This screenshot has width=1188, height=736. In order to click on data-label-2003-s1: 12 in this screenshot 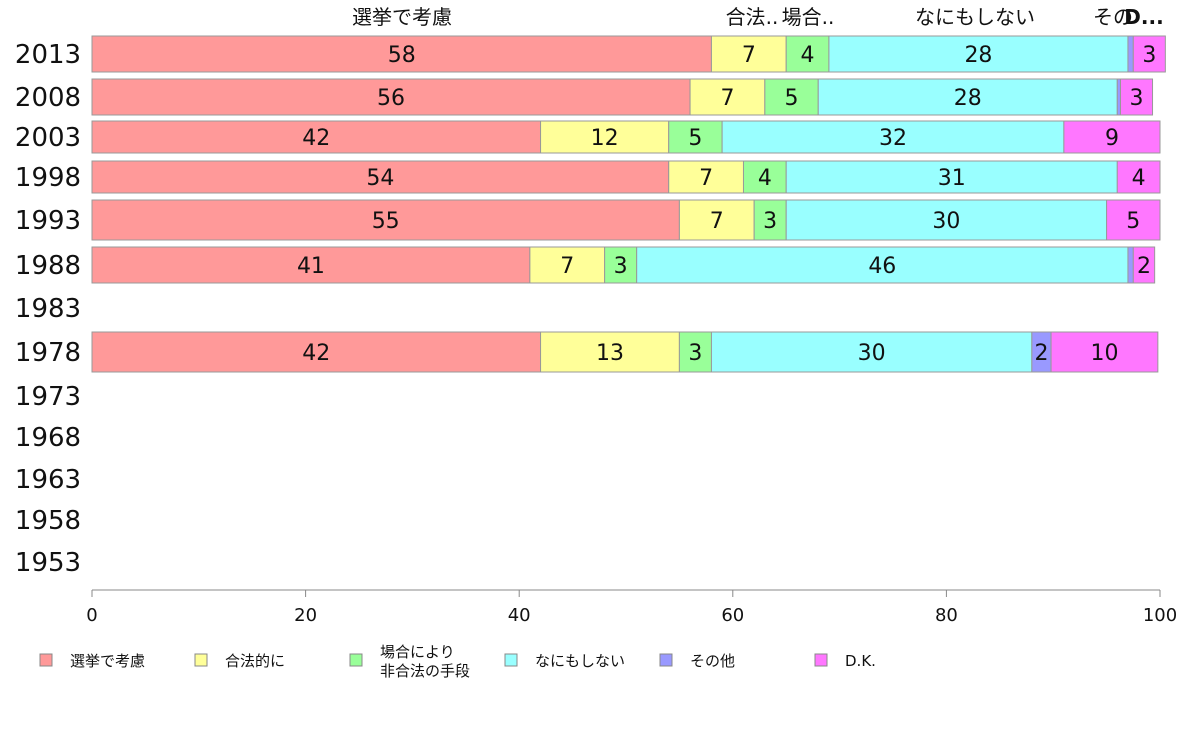, I will do `click(605, 138)`.